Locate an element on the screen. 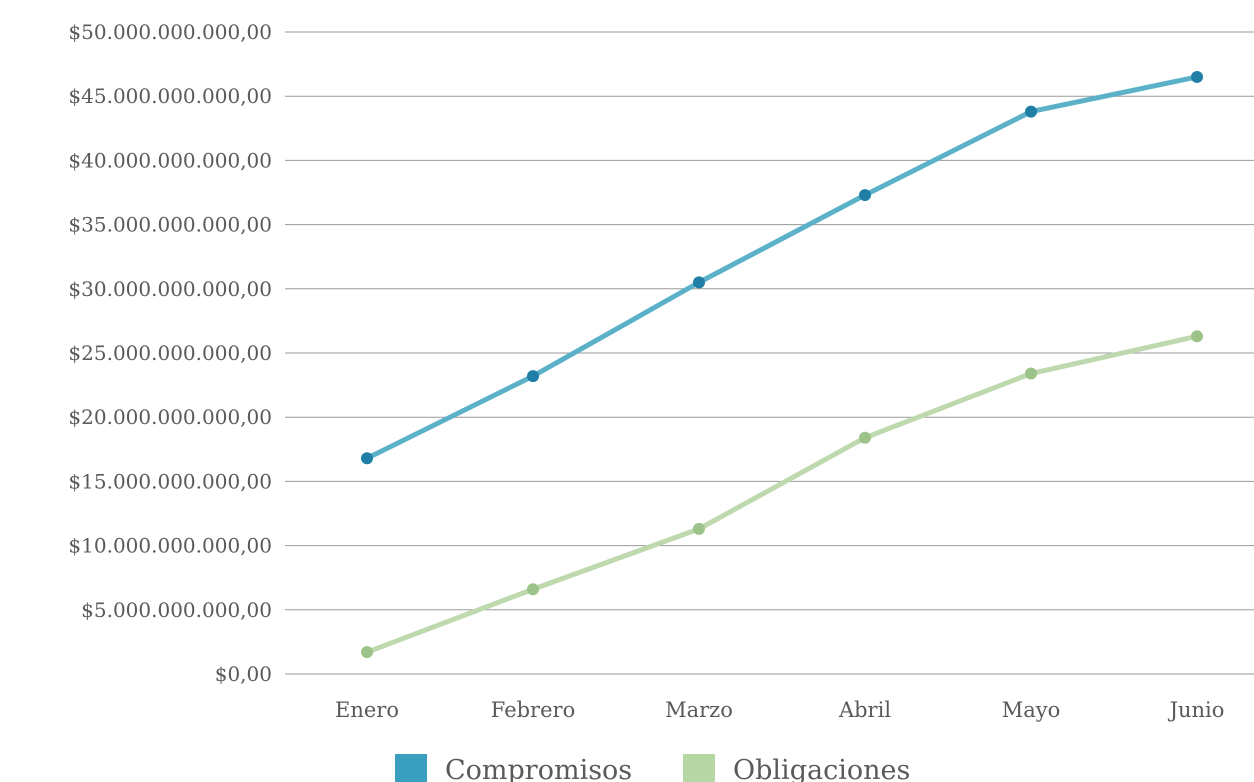 This screenshot has width=1254, height=782. y-tick-label-9: $45.000.000.000,00 is located at coordinates (170, 96).